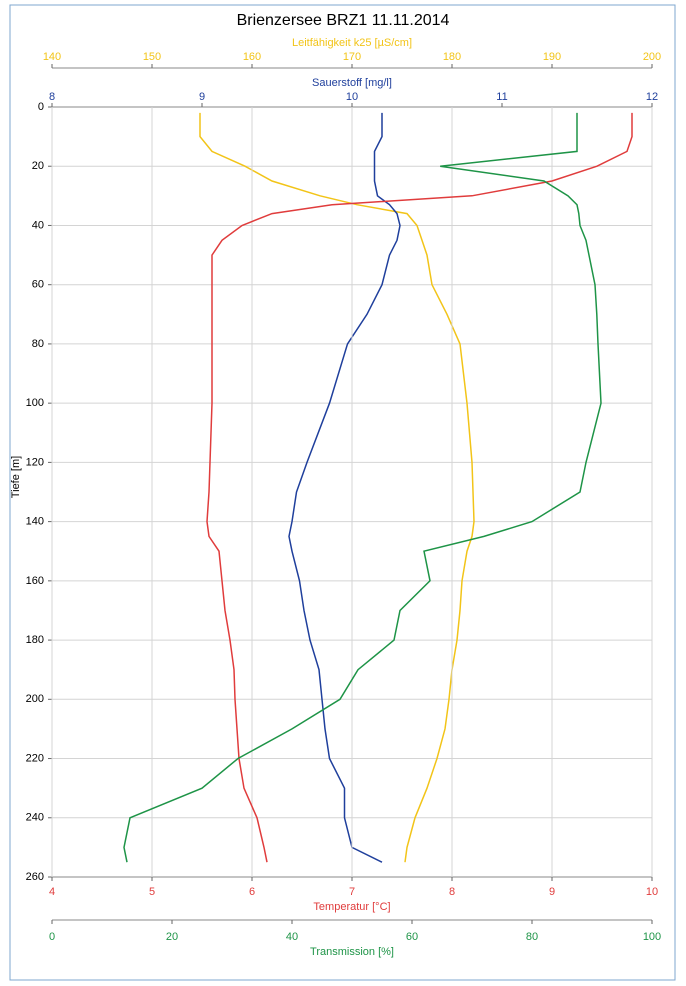 The image size is (686, 986). I want to click on x-tick-label: 170, so click(352, 57).